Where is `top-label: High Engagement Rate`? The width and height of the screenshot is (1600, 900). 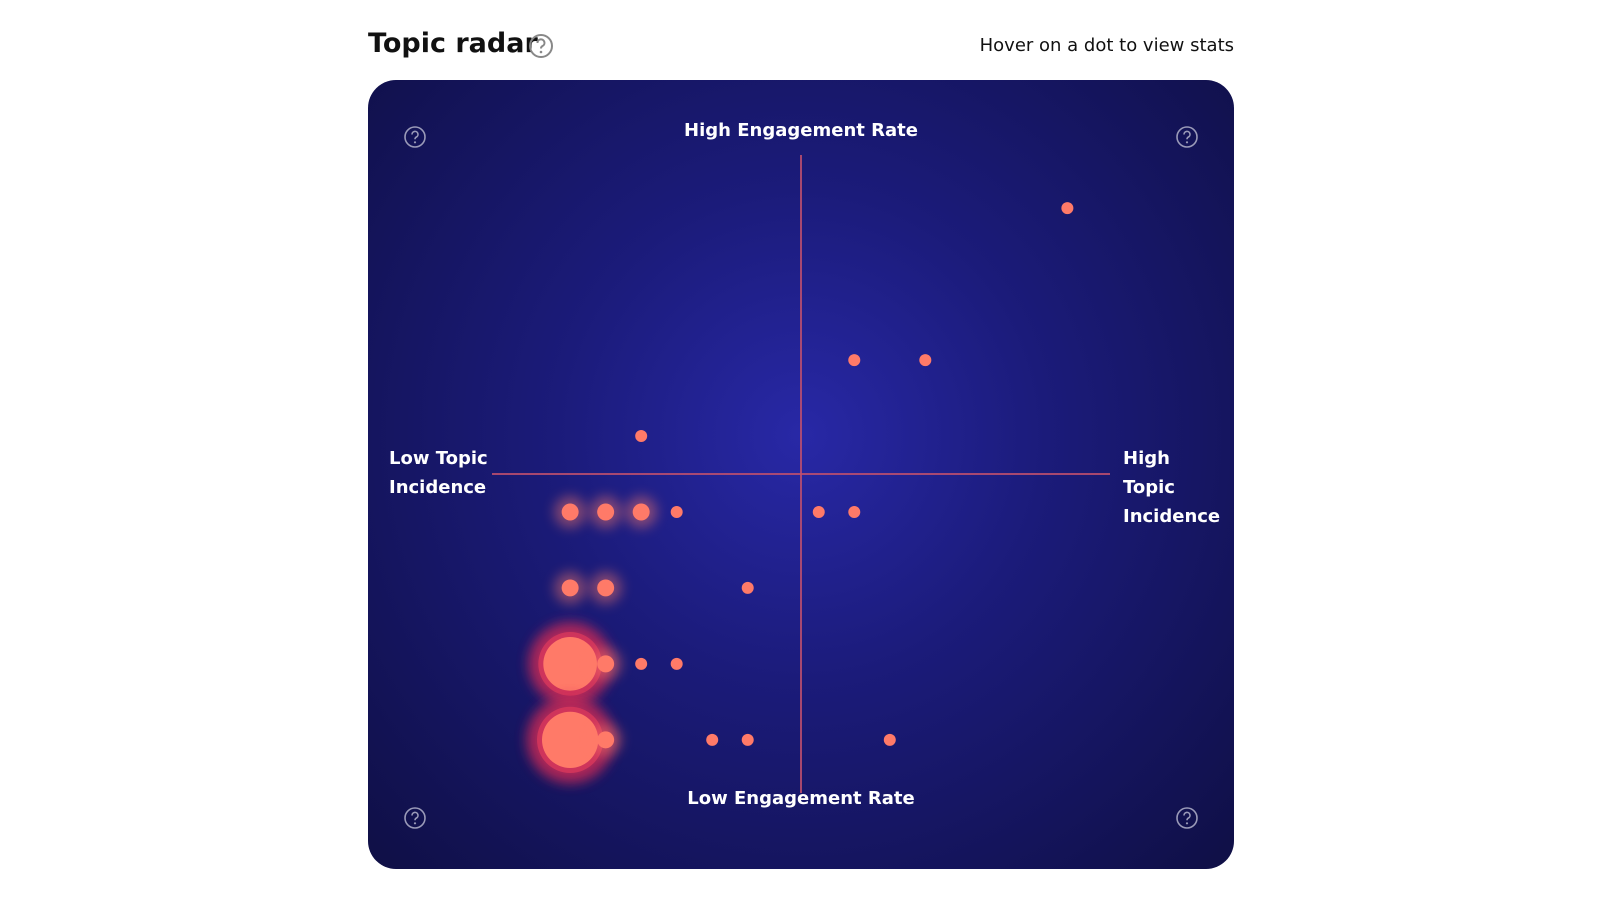
top-label: High Engagement Rate is located at coordinates (801, 130).